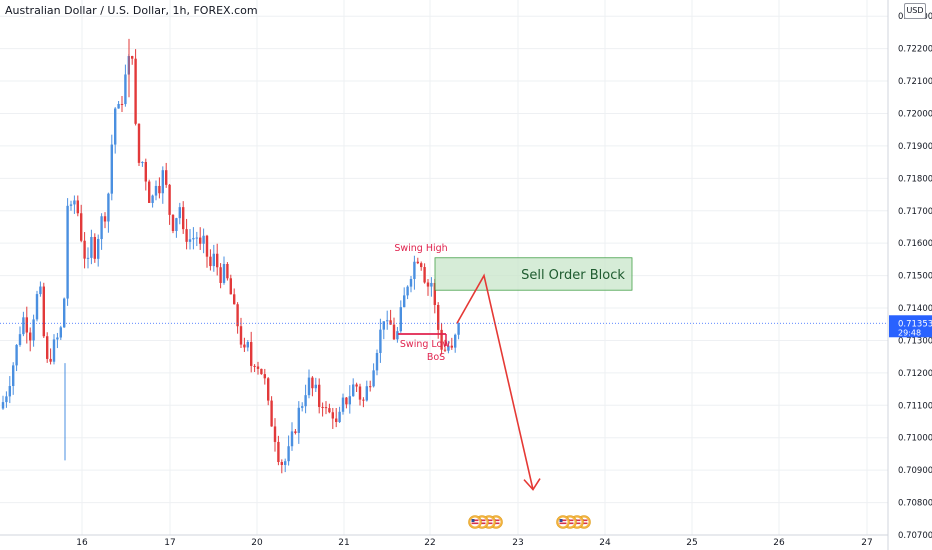 This screenshot has height=550, width=932. I want to click on x-tick-label: 27, so click(866, 543).